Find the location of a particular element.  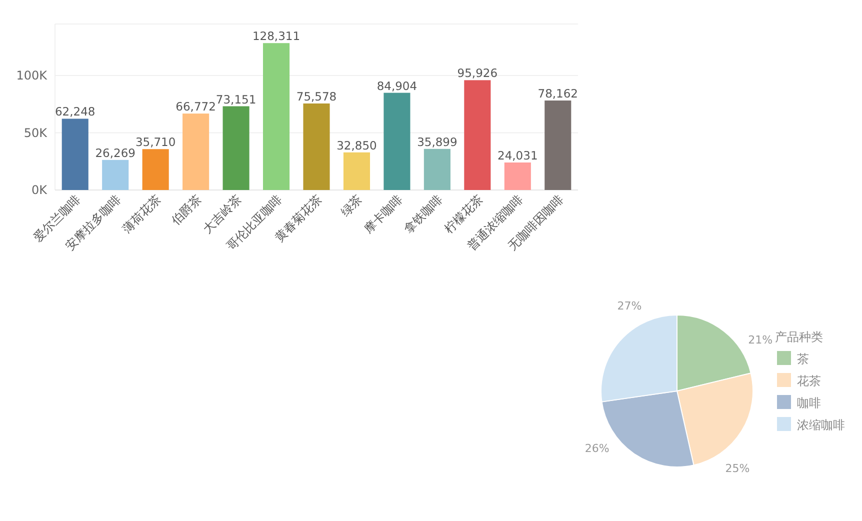

legend-label: 浓缩咖啡 is located at coordinates (821, 425).